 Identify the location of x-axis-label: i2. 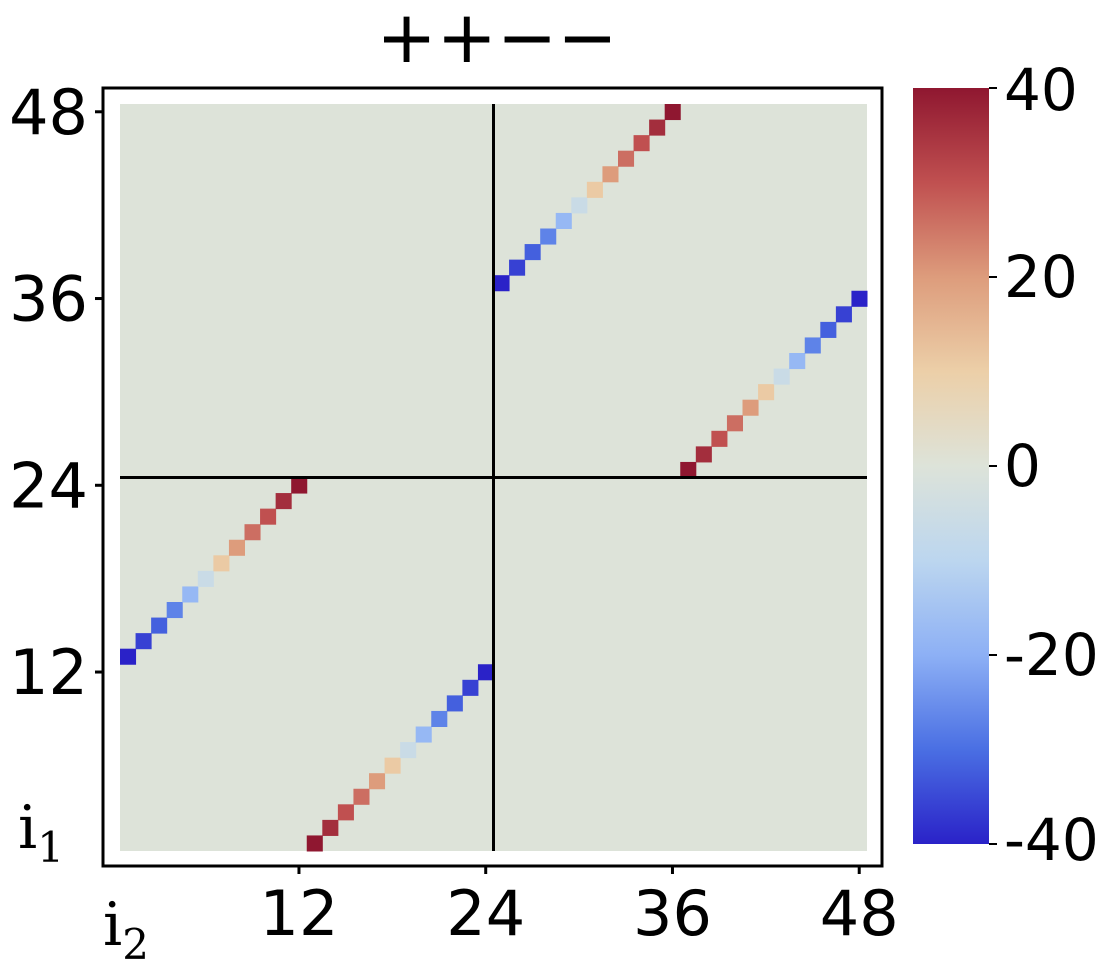
(126, 927).